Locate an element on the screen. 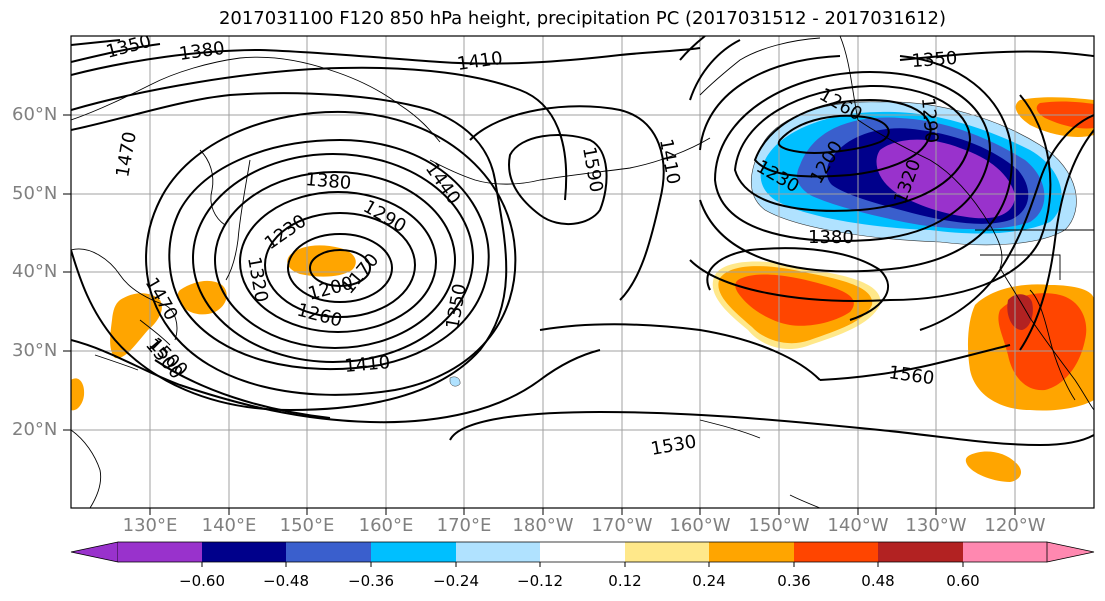 The width and height of the screenshot is (1105, 601). lat-label: 50°N is located at coordinates (35, 193).